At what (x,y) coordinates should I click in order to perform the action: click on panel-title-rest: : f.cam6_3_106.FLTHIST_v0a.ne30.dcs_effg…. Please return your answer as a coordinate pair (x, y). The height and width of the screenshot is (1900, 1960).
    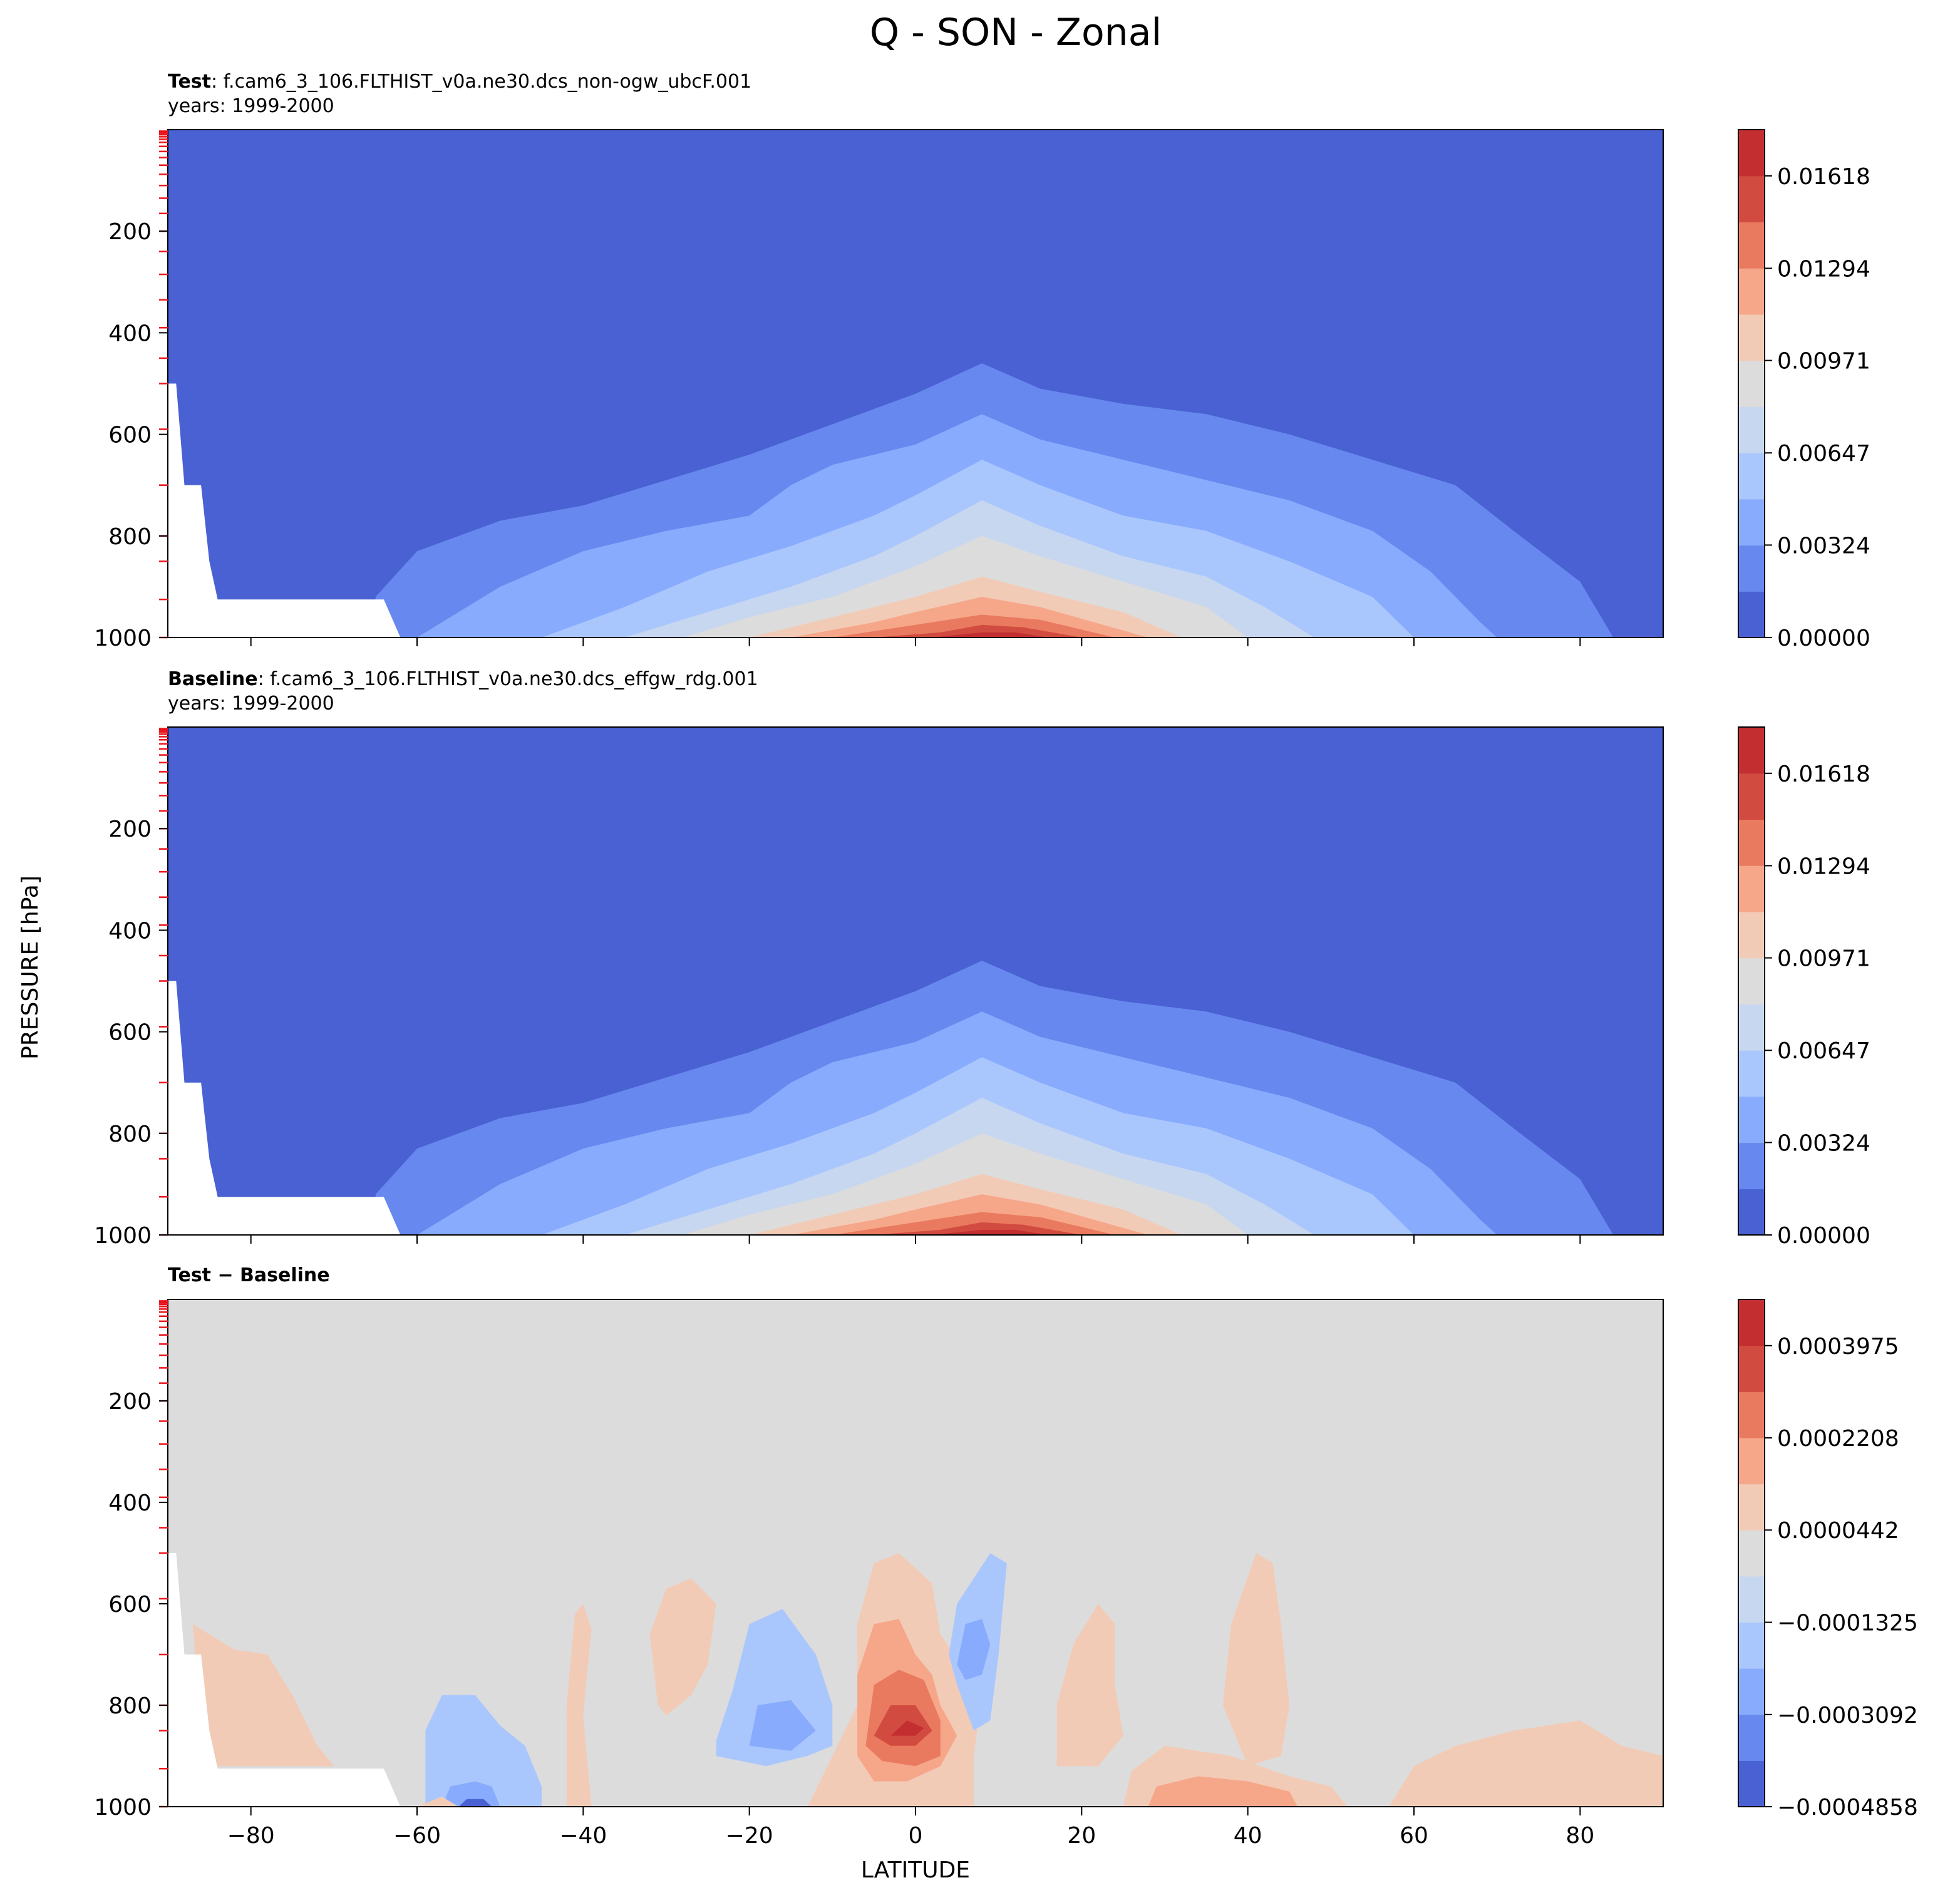
    Looking at the image, I should click on (508, 679).